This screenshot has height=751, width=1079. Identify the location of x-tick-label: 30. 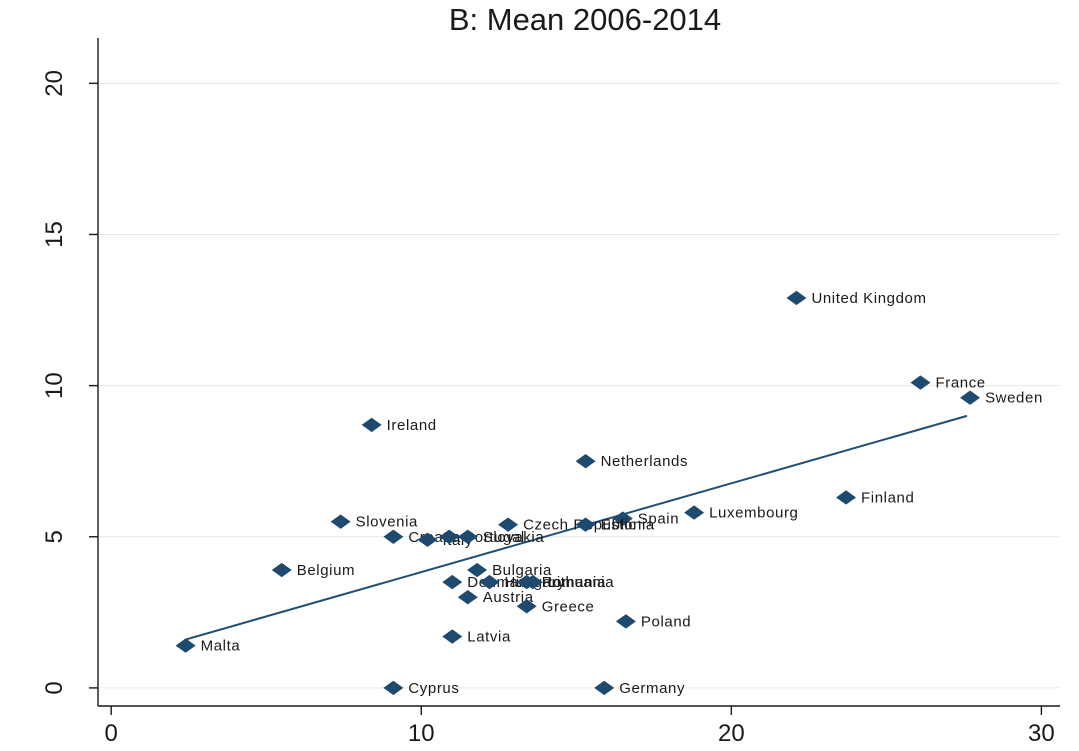
(1041, 733).